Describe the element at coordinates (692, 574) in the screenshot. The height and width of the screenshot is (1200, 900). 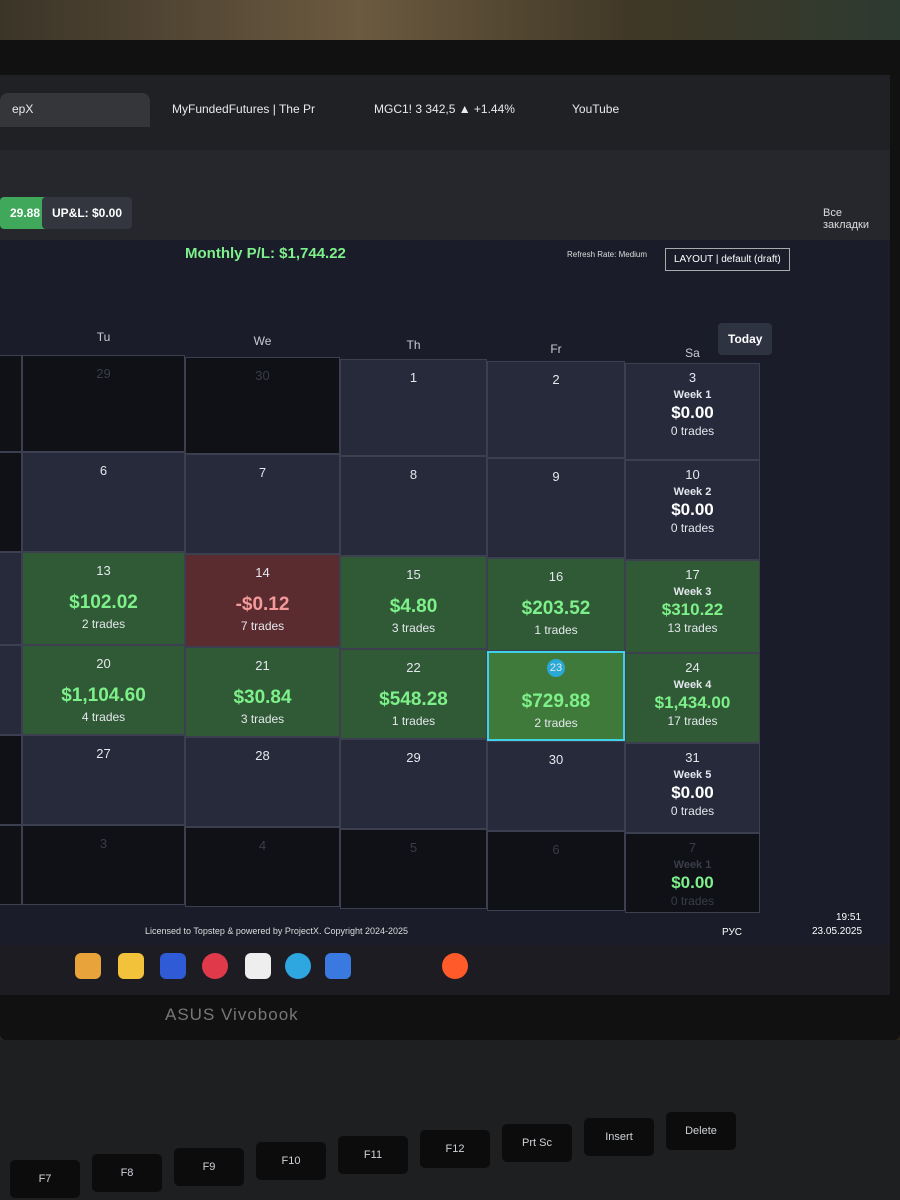
I see `day-number: 17` at that location.